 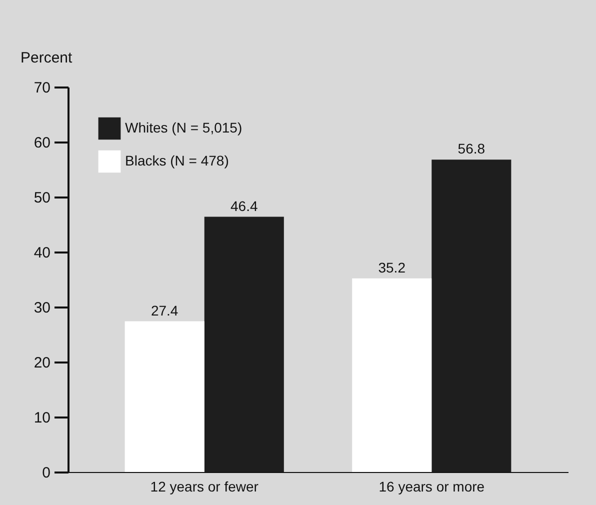 What do you see at coordinates (431, 486) in the screenshot?
I see `x-tick-label: 16 years or more` at bounding box center [431, 486].